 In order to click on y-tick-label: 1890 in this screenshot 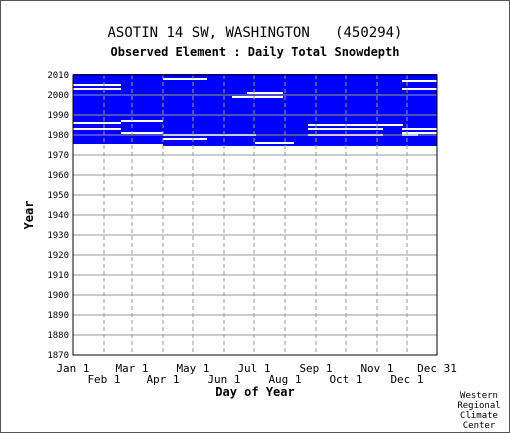, I will do `click(58, 316)`.